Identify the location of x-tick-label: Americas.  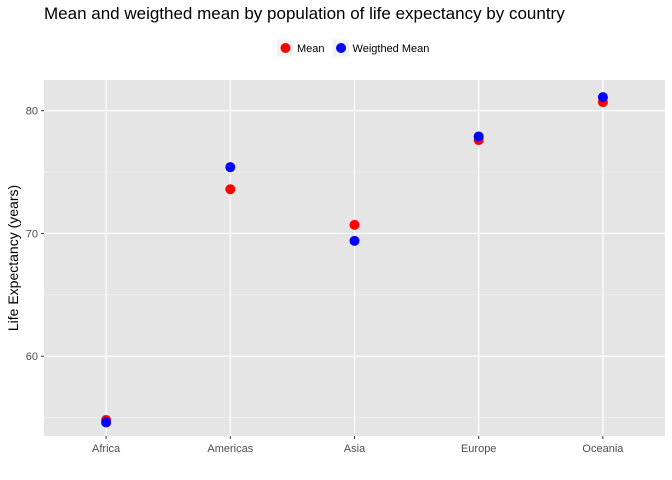
(230, 449).